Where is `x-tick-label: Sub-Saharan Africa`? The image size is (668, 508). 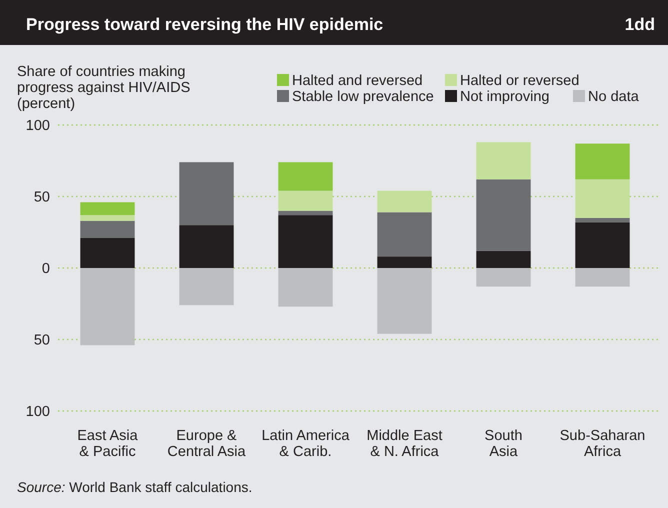 x-tick-label: Sub-Saharan Africa is located at coordinates (603, 444).